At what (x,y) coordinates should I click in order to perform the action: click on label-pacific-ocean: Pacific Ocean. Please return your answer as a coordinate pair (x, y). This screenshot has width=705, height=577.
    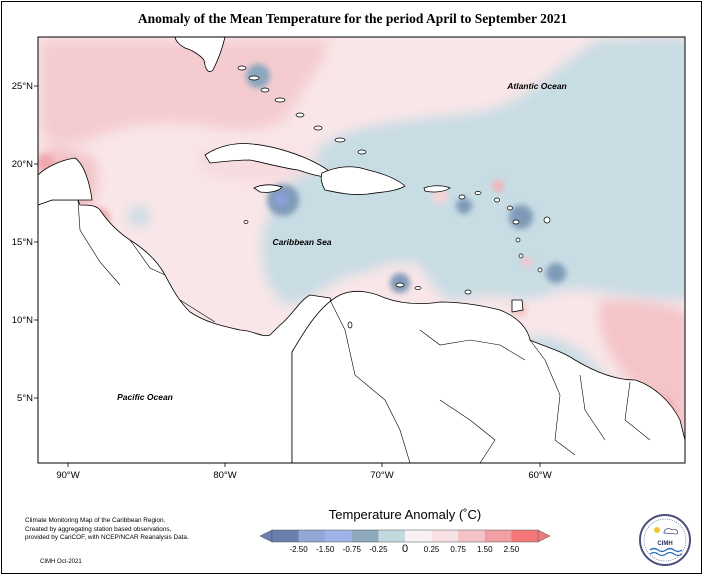
    Looking at the image, I should click on (145, 397).